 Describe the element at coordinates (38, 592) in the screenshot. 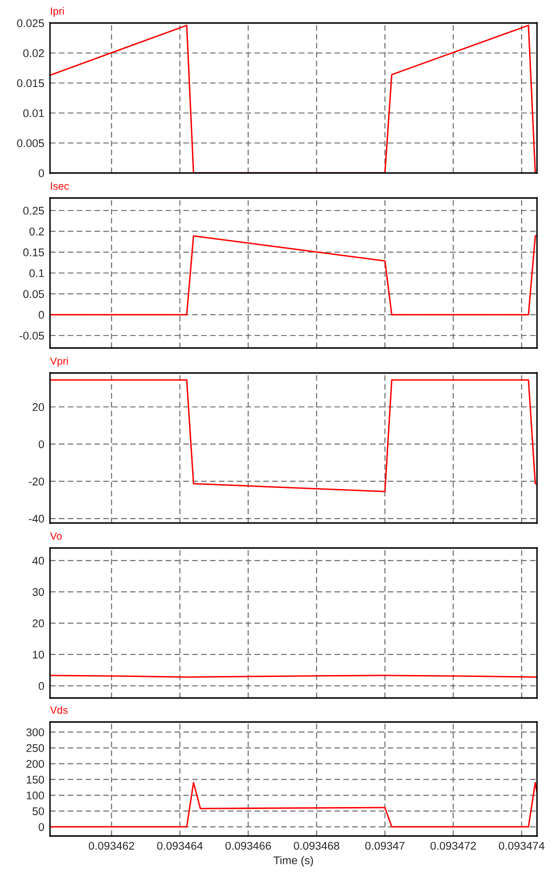

I see `y-tick-label: 30` at that location.